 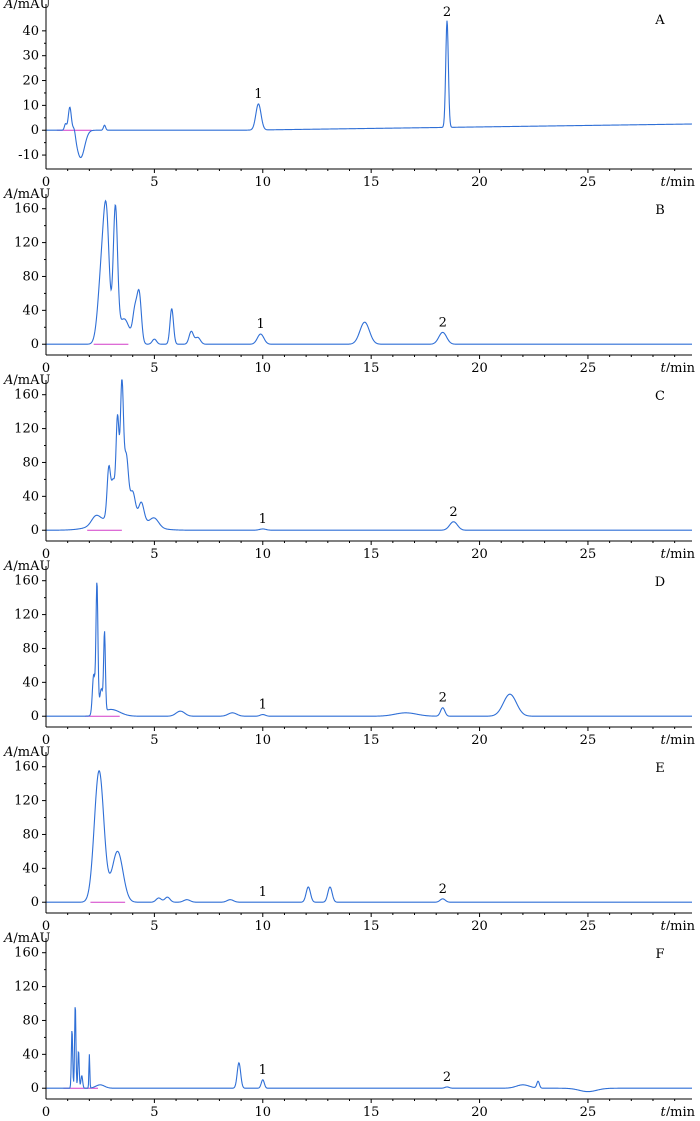 What do you see at coordinates (30, 56) in the screenshot?
I see `y-tick-label: 30` at bounding box center [30, 56].